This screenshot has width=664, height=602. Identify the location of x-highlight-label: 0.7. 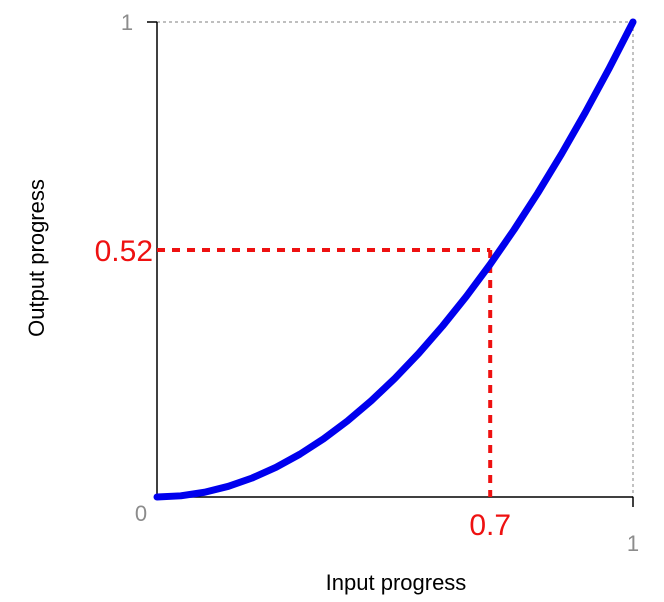
(490, 525).